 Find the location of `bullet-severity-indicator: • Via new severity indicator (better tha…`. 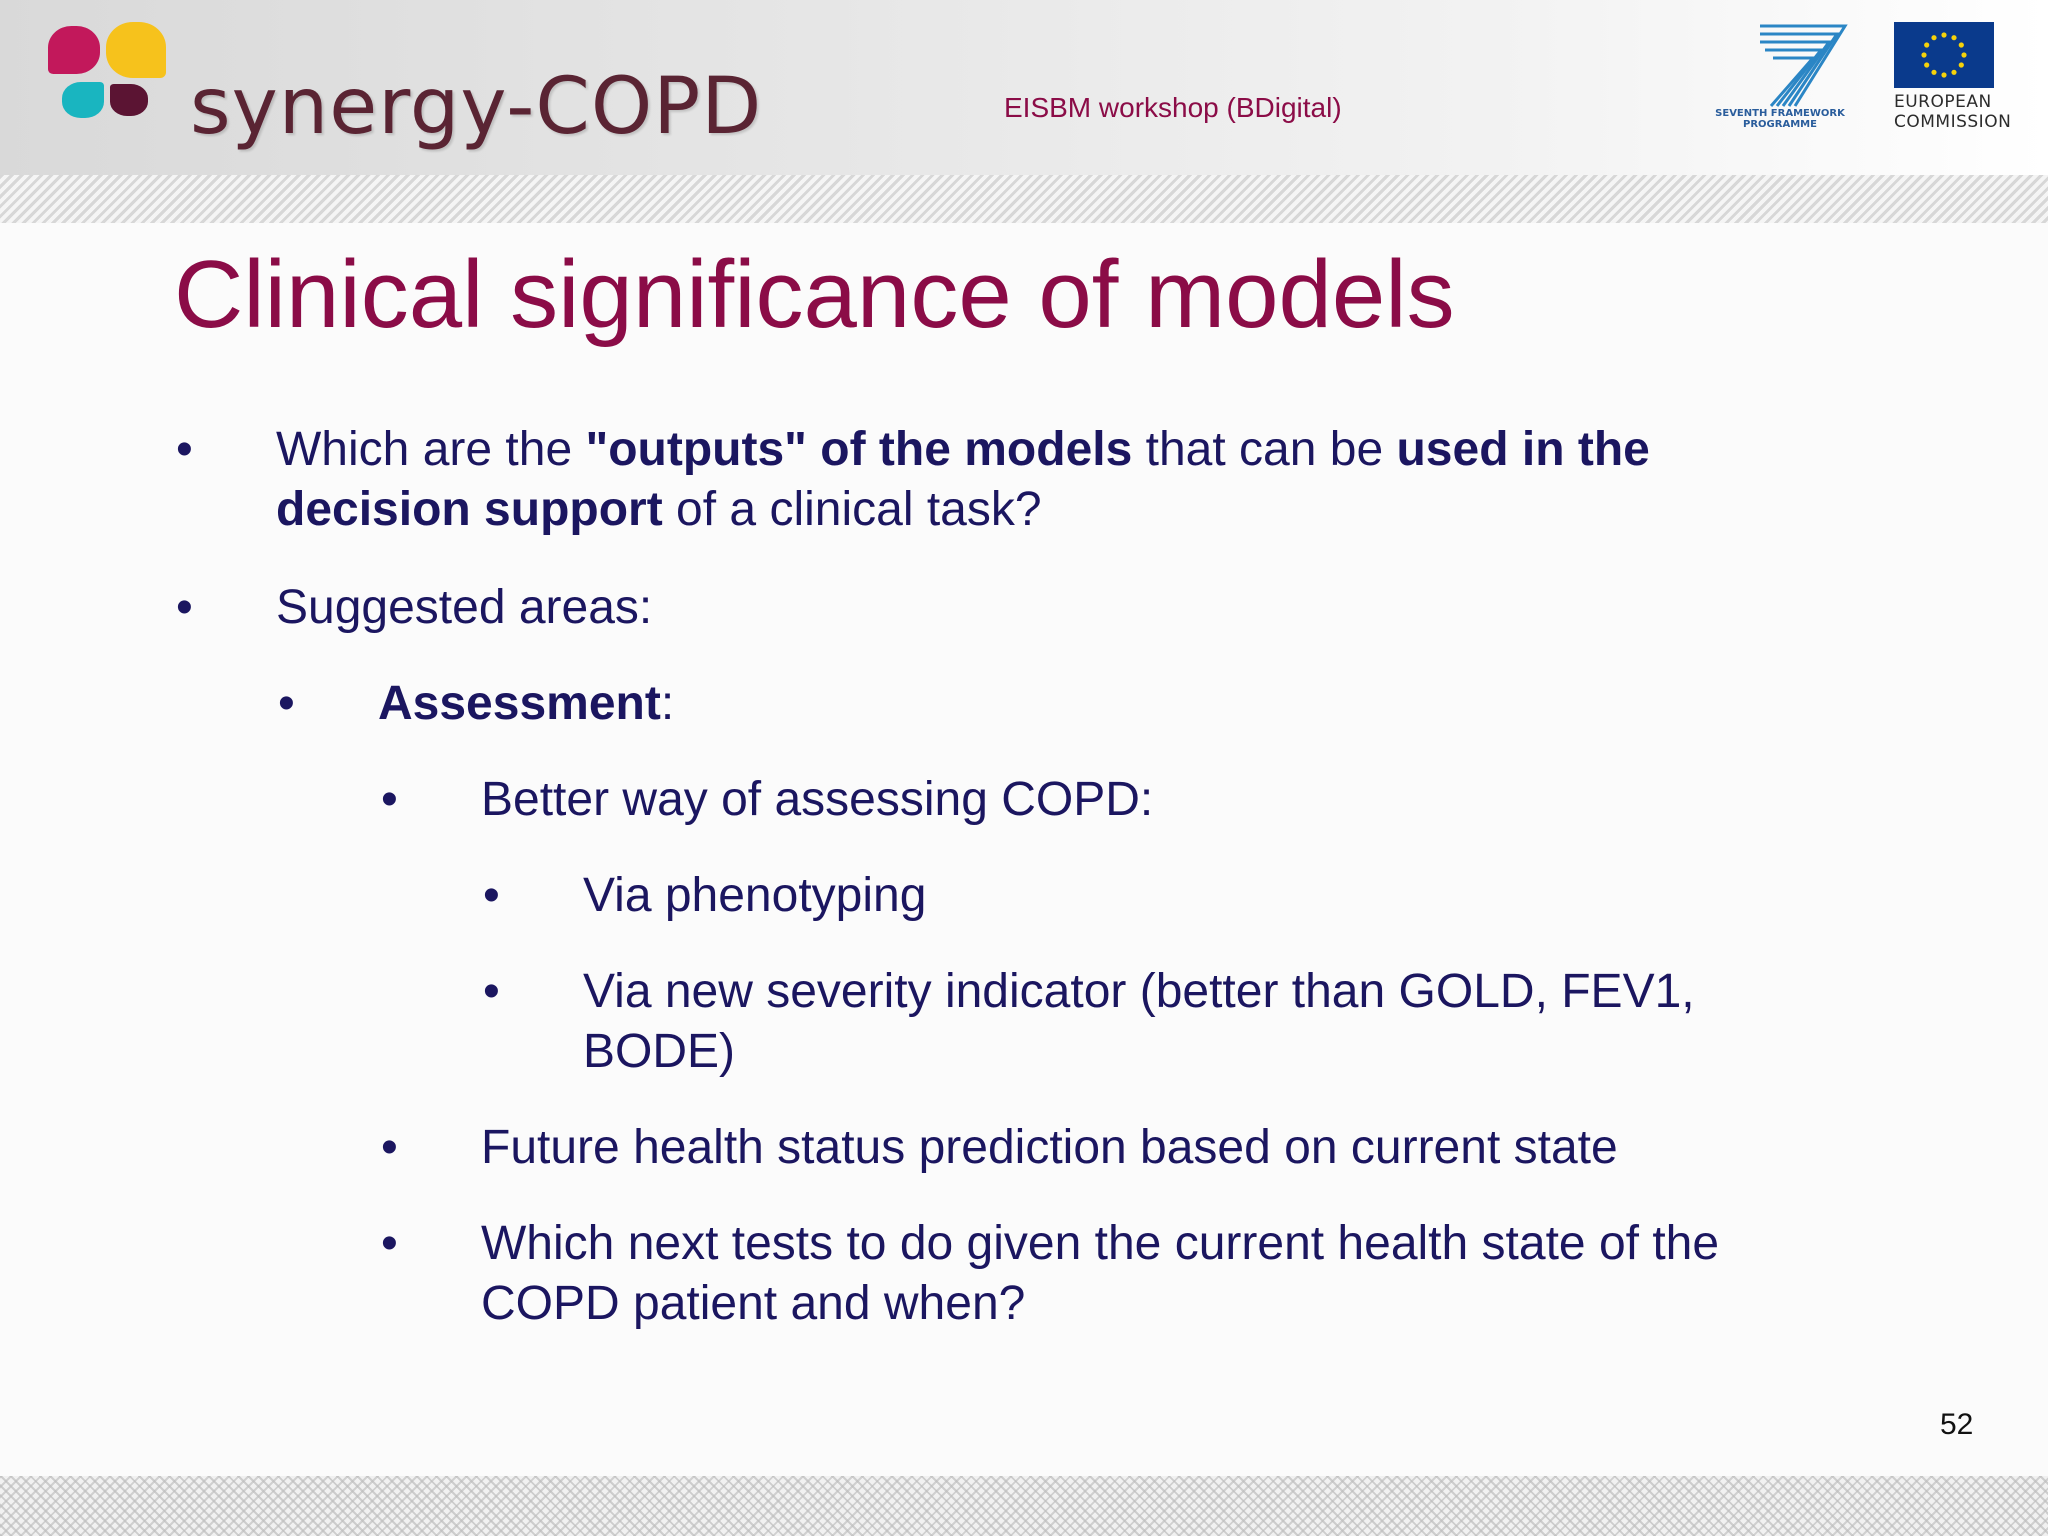

bullet-severity-indicator: • Via new severity indicator (better tha… is located at coordinates (1089, 1022).